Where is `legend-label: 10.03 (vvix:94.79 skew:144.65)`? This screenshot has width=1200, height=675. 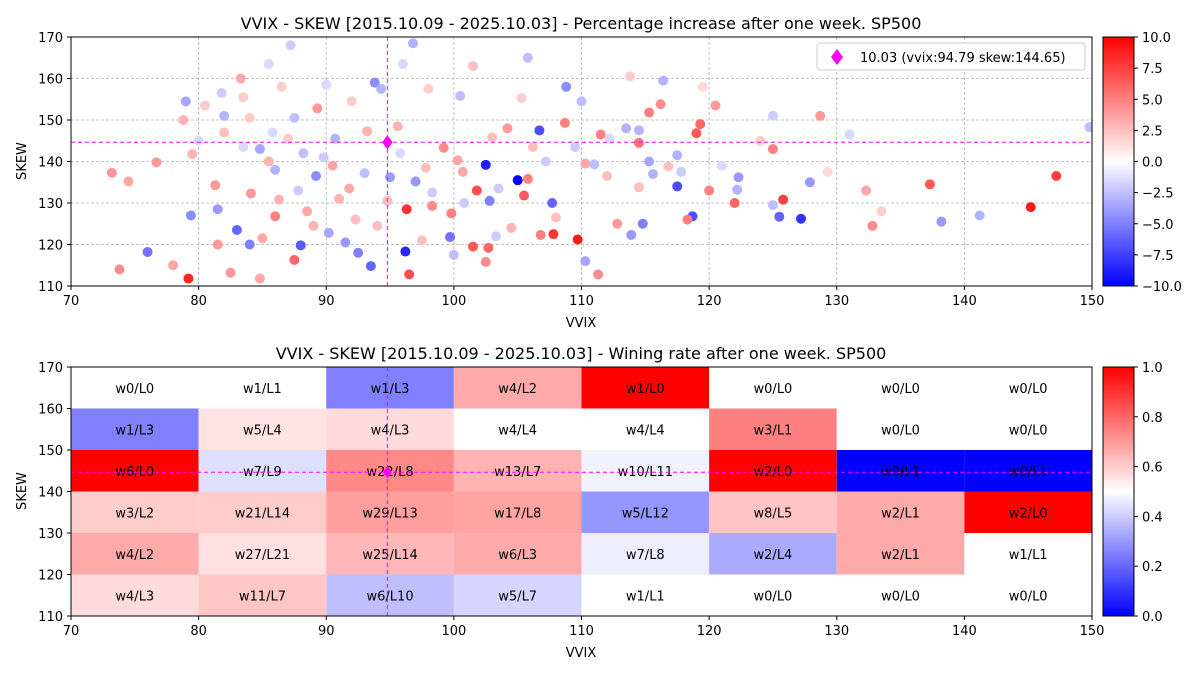
legend-label: 10.03 (vvix:94.79 skew:144.65) is located at coordinates (963, 58).